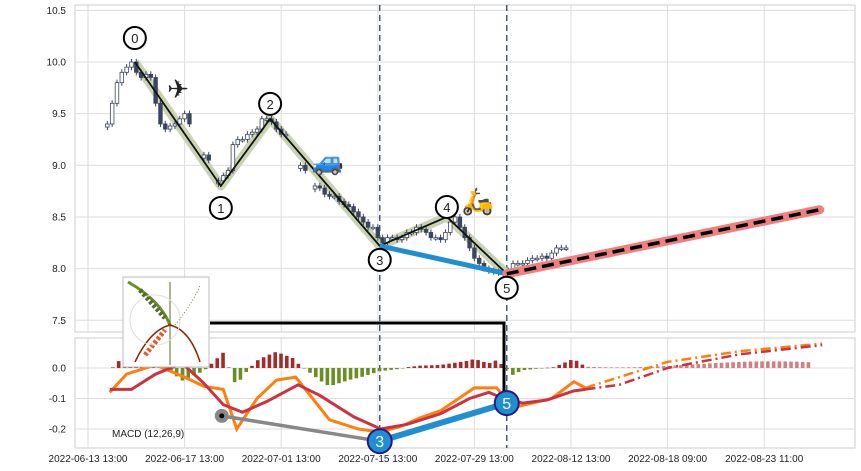  I want to click on y-tick-label: 7.5, so click(59, 321).